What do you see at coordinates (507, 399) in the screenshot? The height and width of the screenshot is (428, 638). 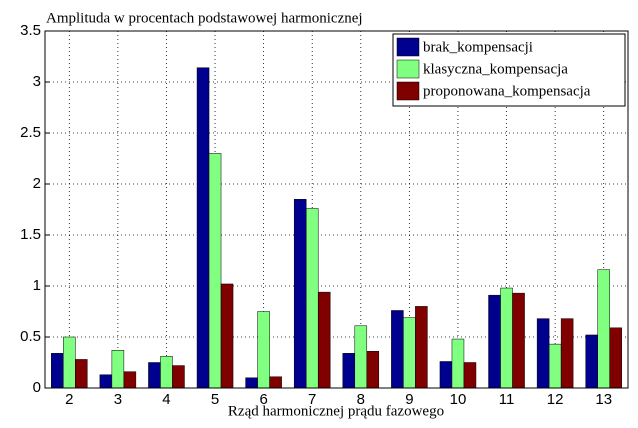 I see `x-tick-label: 11` at bounding box center [507, 399].